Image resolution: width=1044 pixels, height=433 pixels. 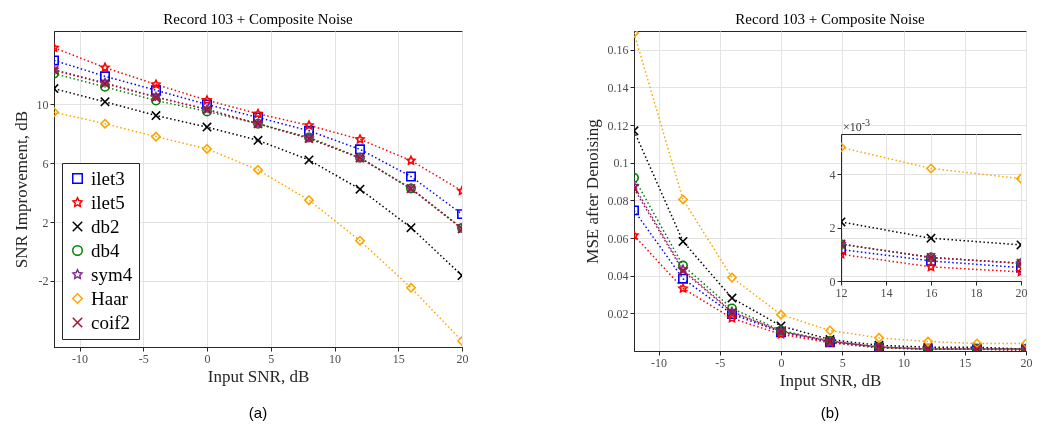 I want to click on y-axis-title: MSE after Denoising, so click(x=592, y=191).